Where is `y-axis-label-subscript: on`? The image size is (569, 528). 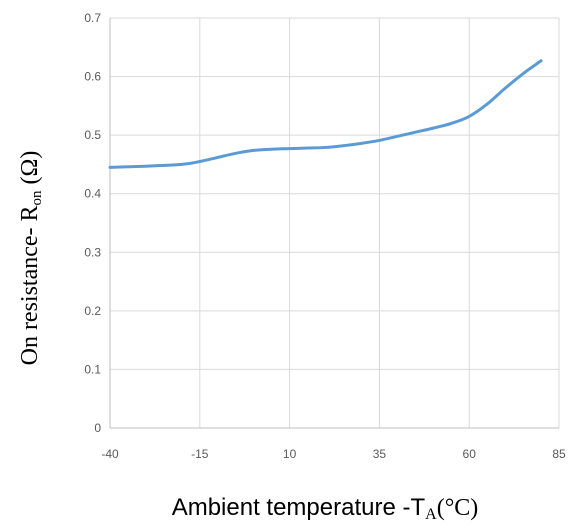 y-axis-label-subscript: on is located at coordinates (37, 198).